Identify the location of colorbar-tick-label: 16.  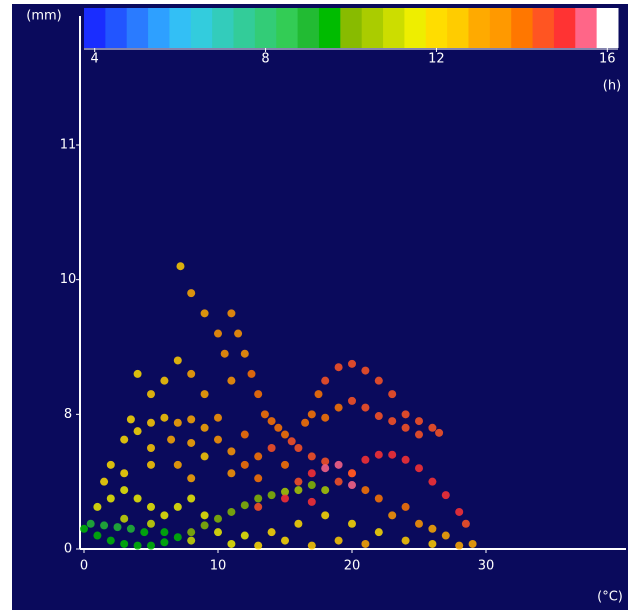
(607, 59).